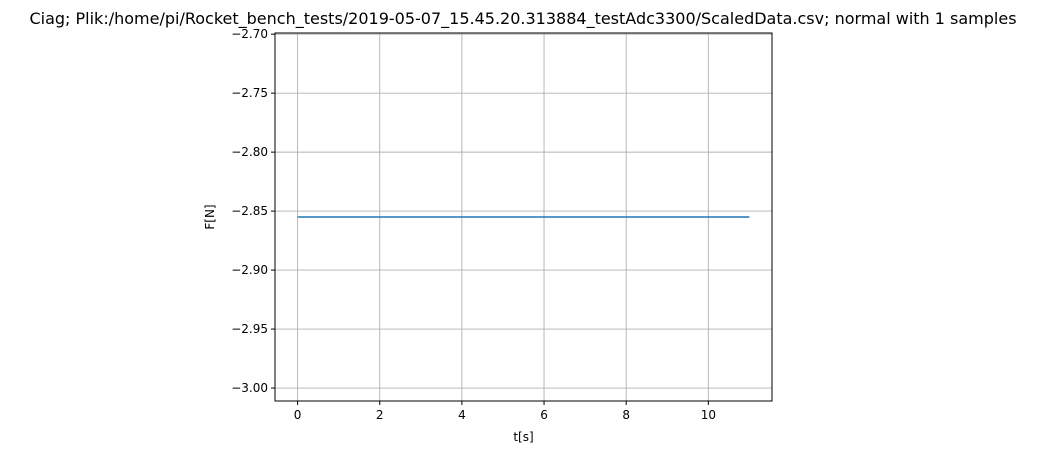  I want to click on y-axis-ticks: −2.70 −2.75 −2.80 −2.85 −2.90 −2.95 −3.00, so click(253, 211).